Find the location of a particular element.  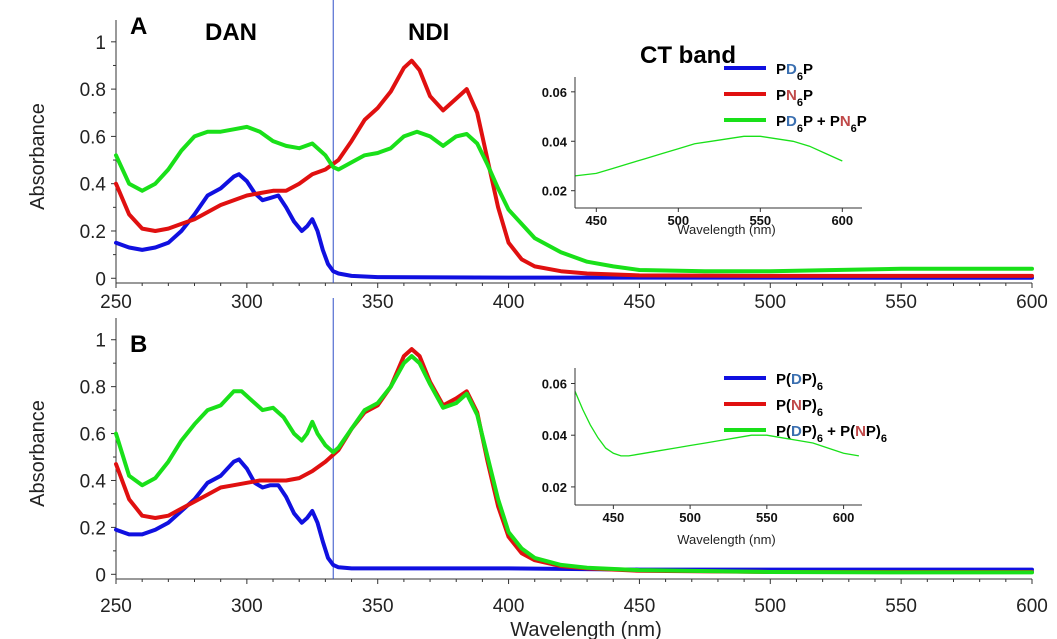

panel-a-inset-series is located at coordinates (708, 156).